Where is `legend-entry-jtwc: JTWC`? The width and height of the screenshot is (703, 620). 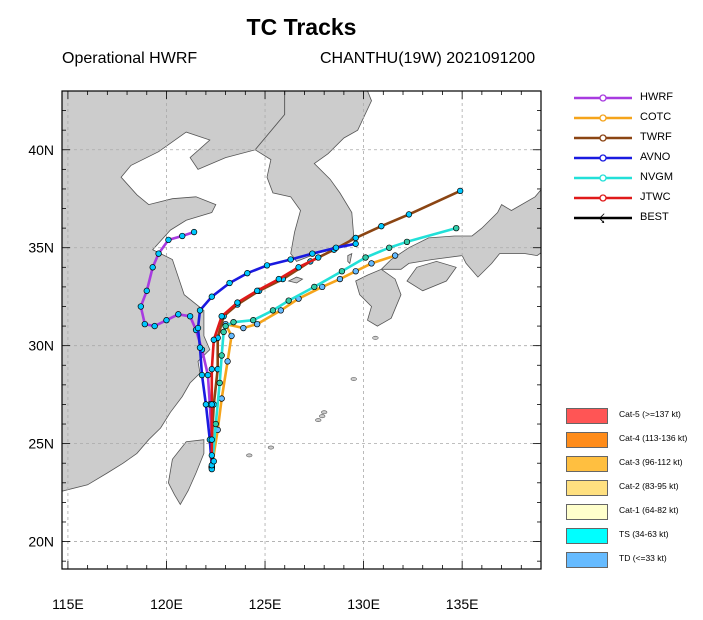
legend-entry-jtwc: JTWC is located at coordinates (634, 199).